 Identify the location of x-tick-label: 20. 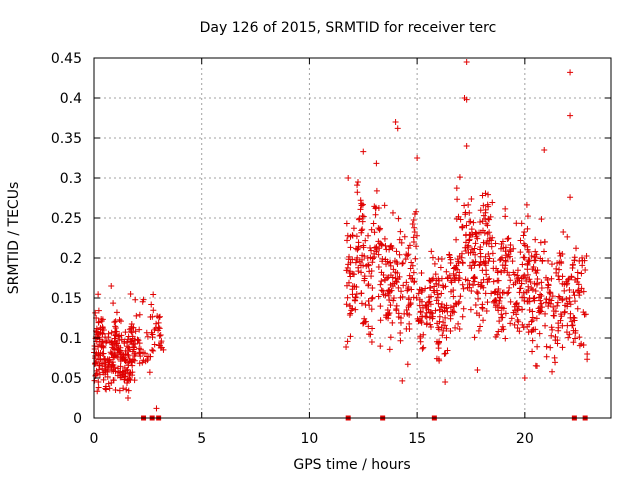
(525, 439).